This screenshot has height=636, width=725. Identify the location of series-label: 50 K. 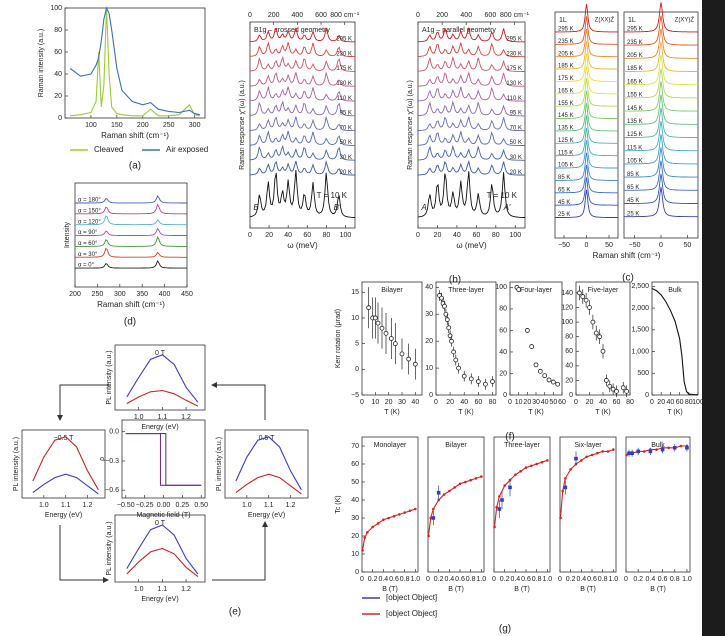
(516, 143).